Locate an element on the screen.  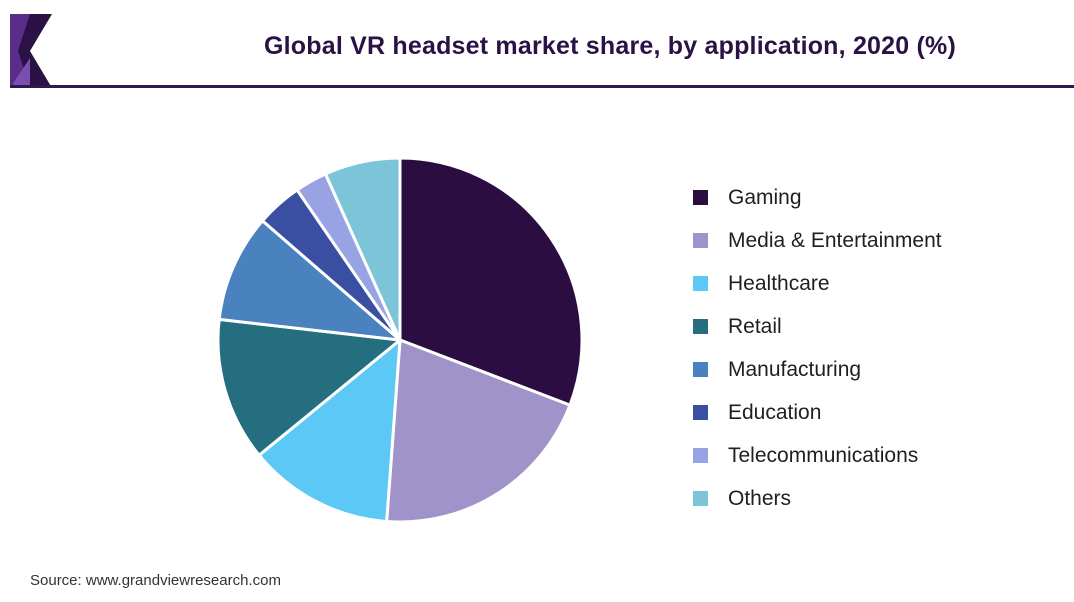
pie-slice-retail is located at coordinates (309, 387).